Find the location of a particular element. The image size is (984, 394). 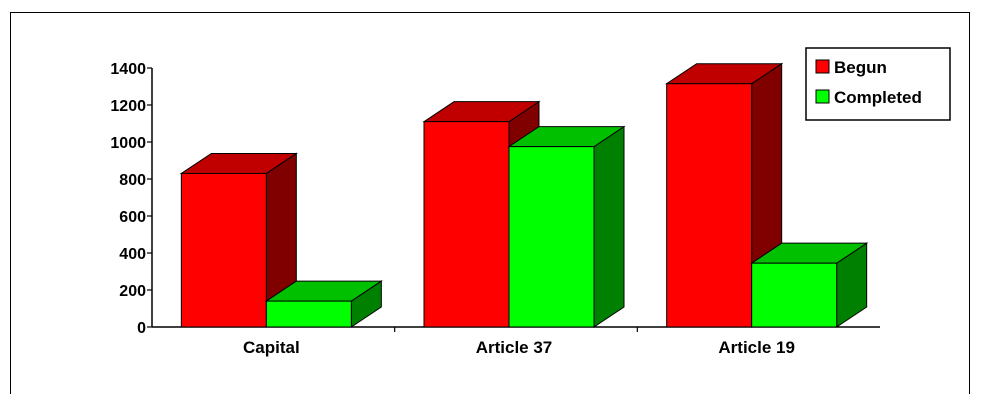

legend-swatch-begun is located at coordinates (822, 66).